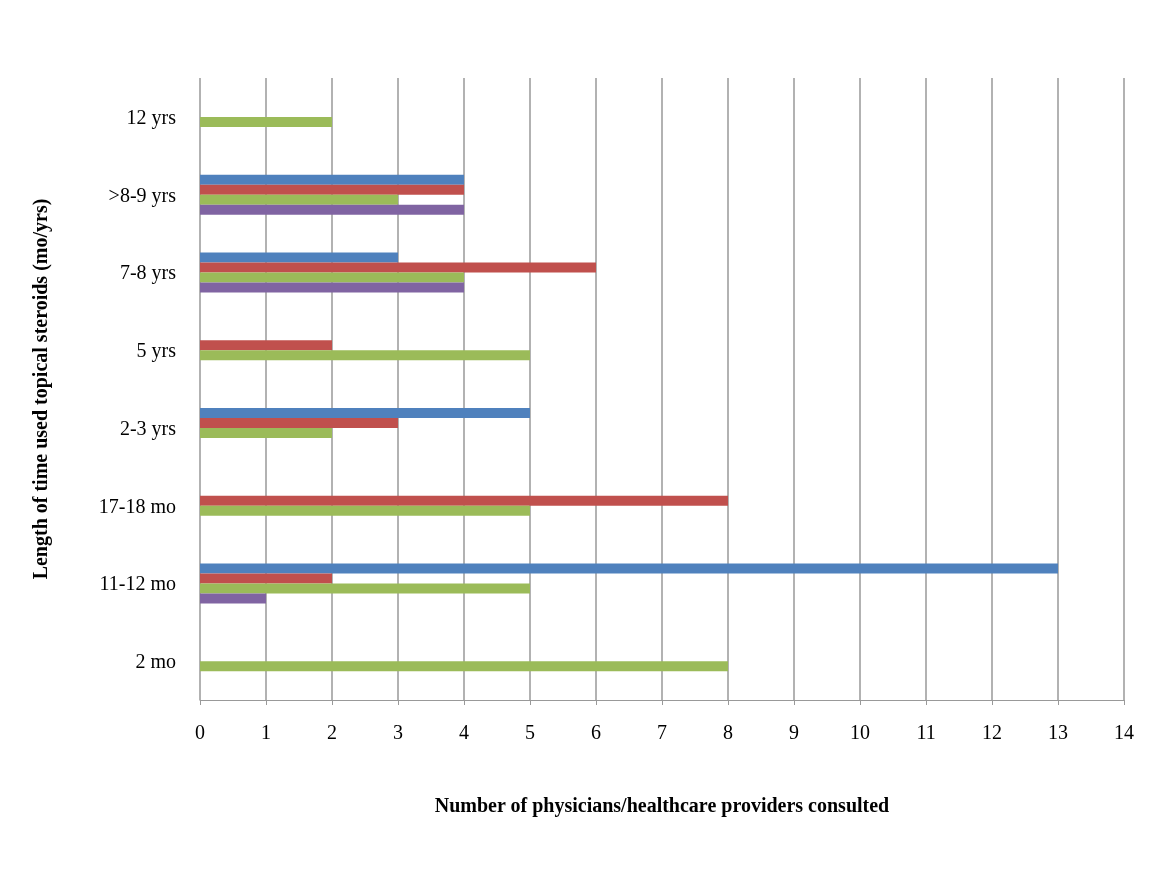 This screenshot has width=1151, height=882. What do you see at coordinates (266, 732) in the screenshot?
I see `x-tick-label: 1` at bounding box center [266, 732].